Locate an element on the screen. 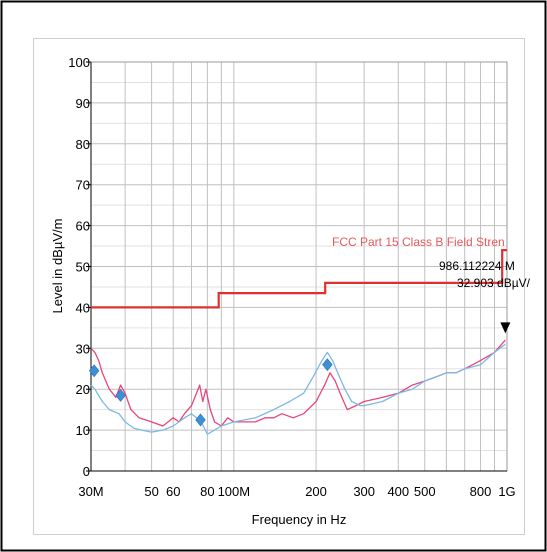 The image size is (547, 552). series-layer is located at coordinates (298, 387).